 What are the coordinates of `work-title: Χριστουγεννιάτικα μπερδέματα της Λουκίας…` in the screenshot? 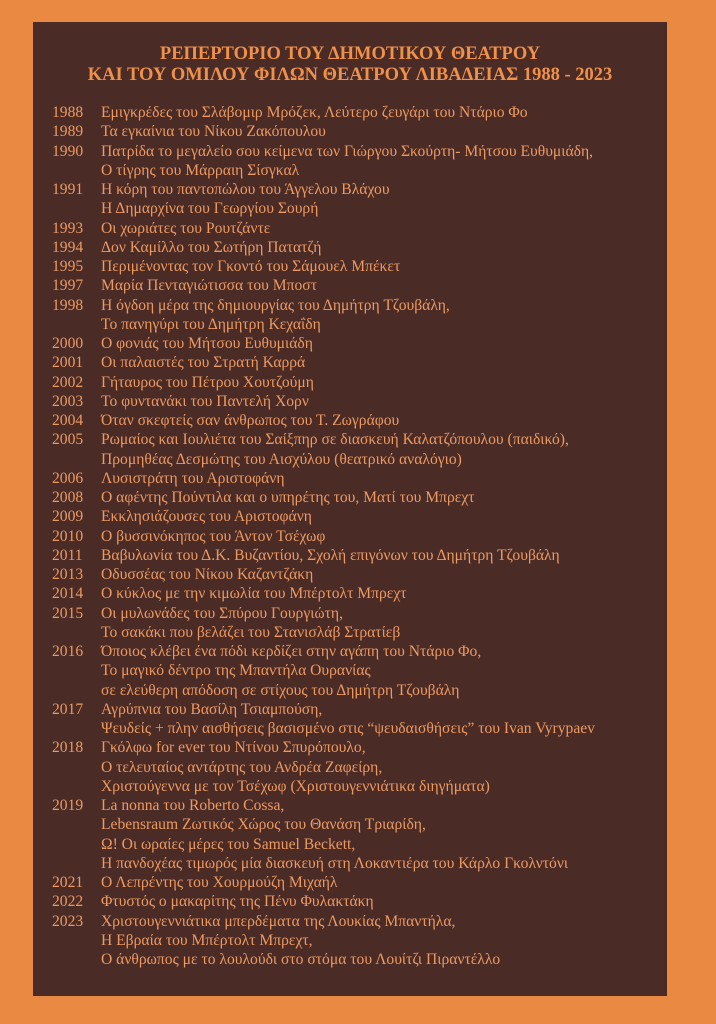 It's located at (278, 921).